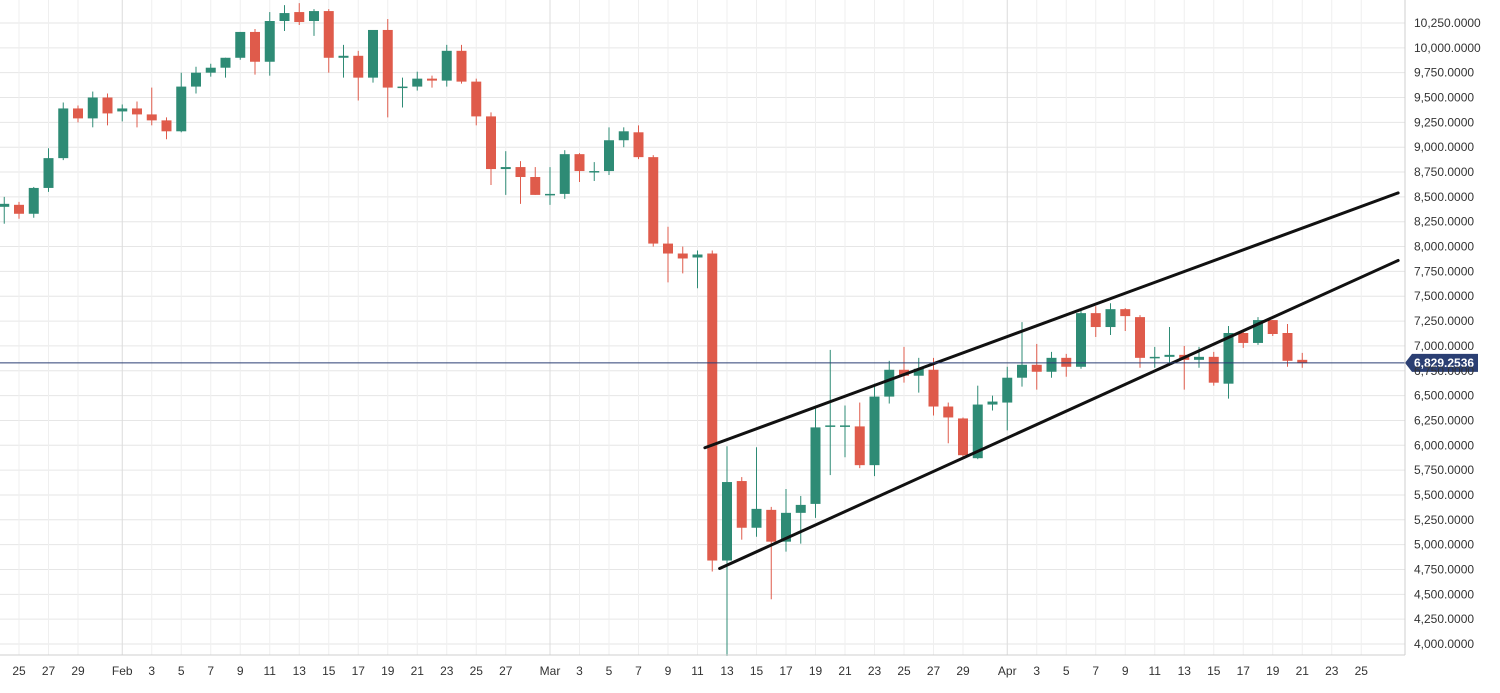 The width and height of the screenshot is (1500, 693). What do you see at coordinates (1444, 197) in the screenshot?
I see `y-tick-label: 8,500.0000` at bounding box center [1444, 197].